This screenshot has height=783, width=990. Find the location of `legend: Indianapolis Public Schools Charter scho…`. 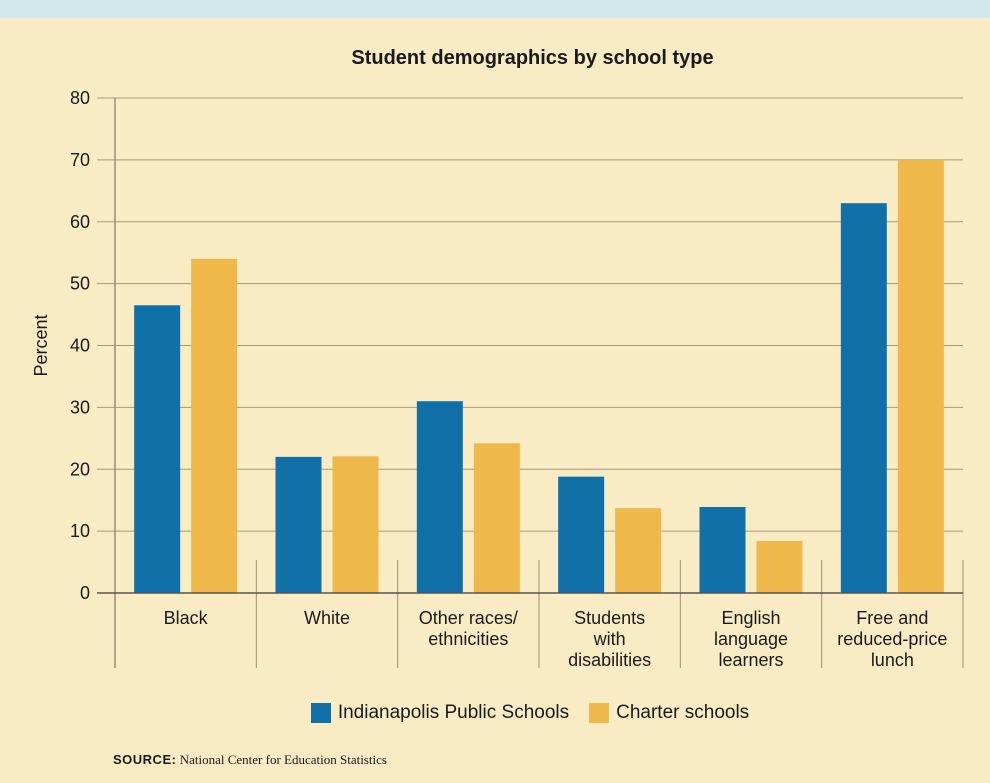

legend: Indianapolis Public Schools Charter scho… is located at coordinates (495, 713).